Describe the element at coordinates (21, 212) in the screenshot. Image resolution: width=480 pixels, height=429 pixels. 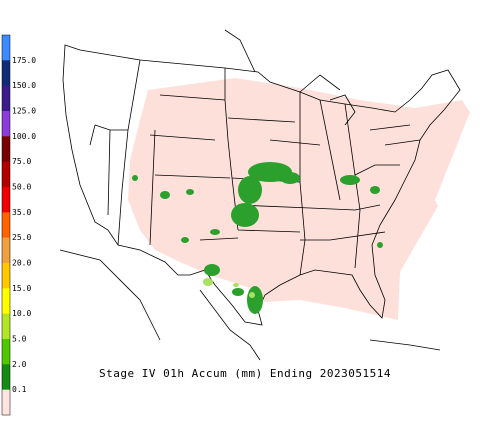
I see `colorbar-label: 35.0` at that location.